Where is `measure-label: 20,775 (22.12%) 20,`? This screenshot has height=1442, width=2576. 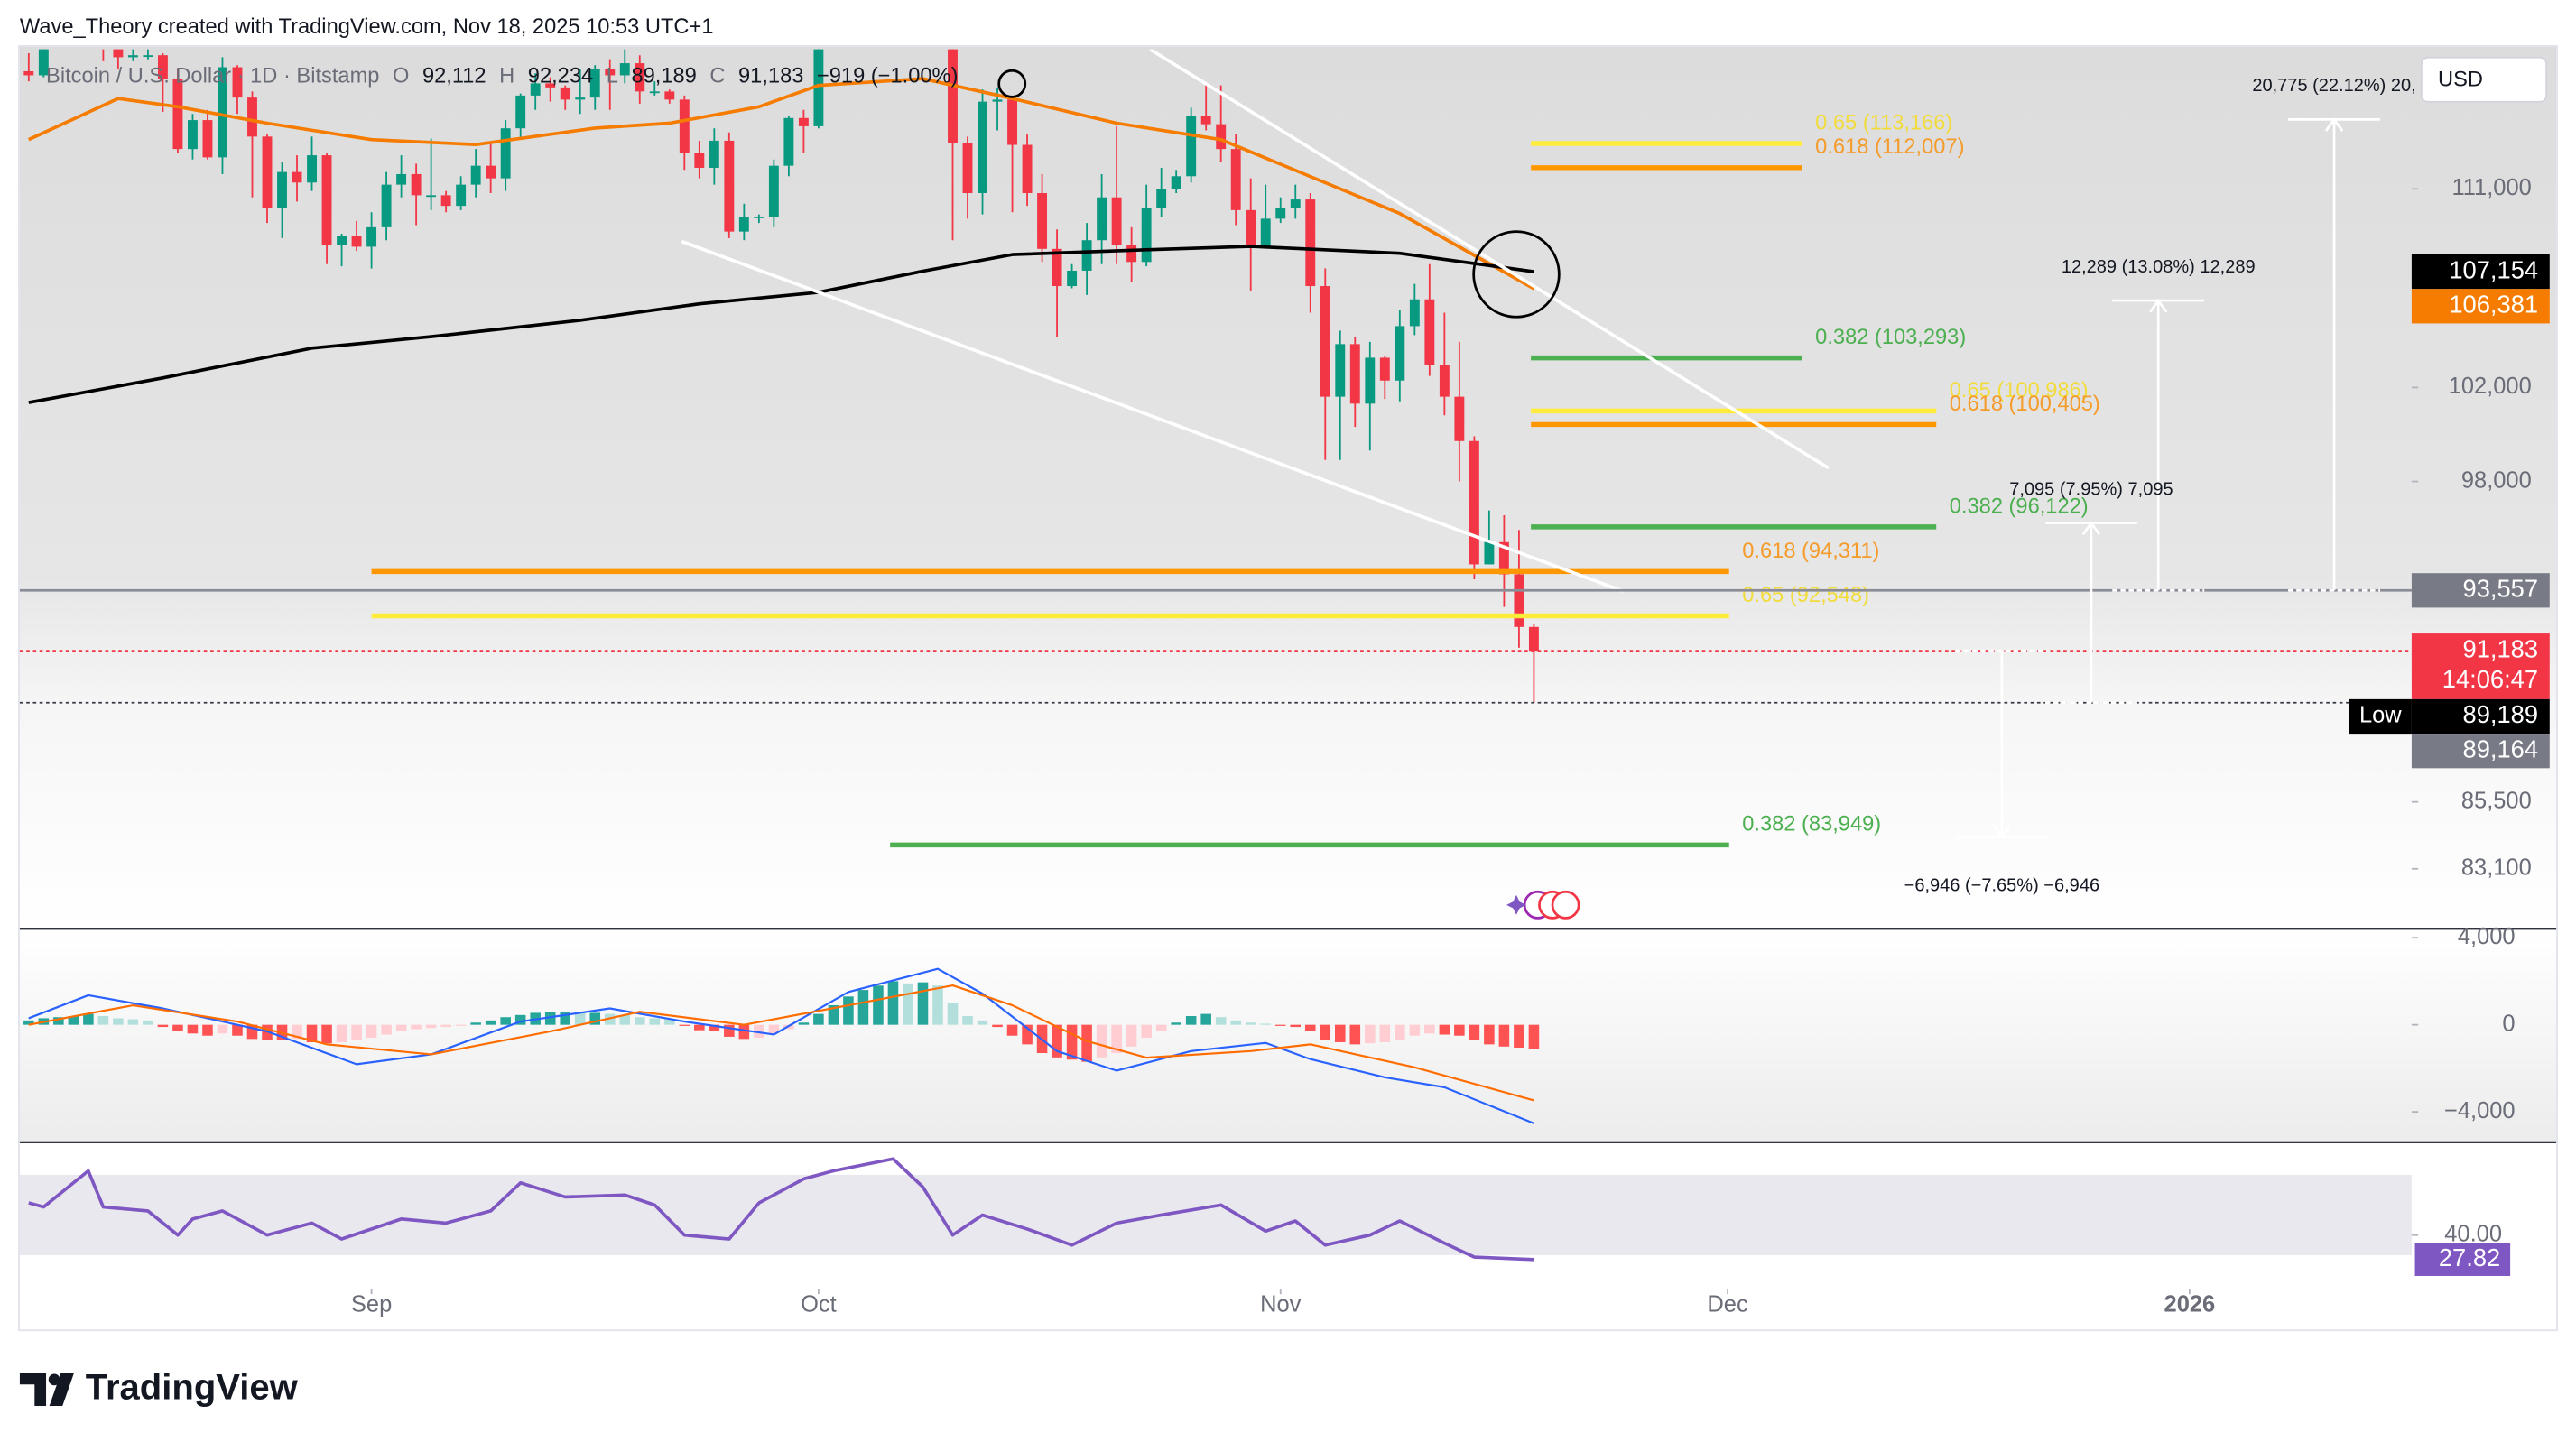
measure-label: 20,775 (22.12%) 20, is located at coordinates (2334, 86).